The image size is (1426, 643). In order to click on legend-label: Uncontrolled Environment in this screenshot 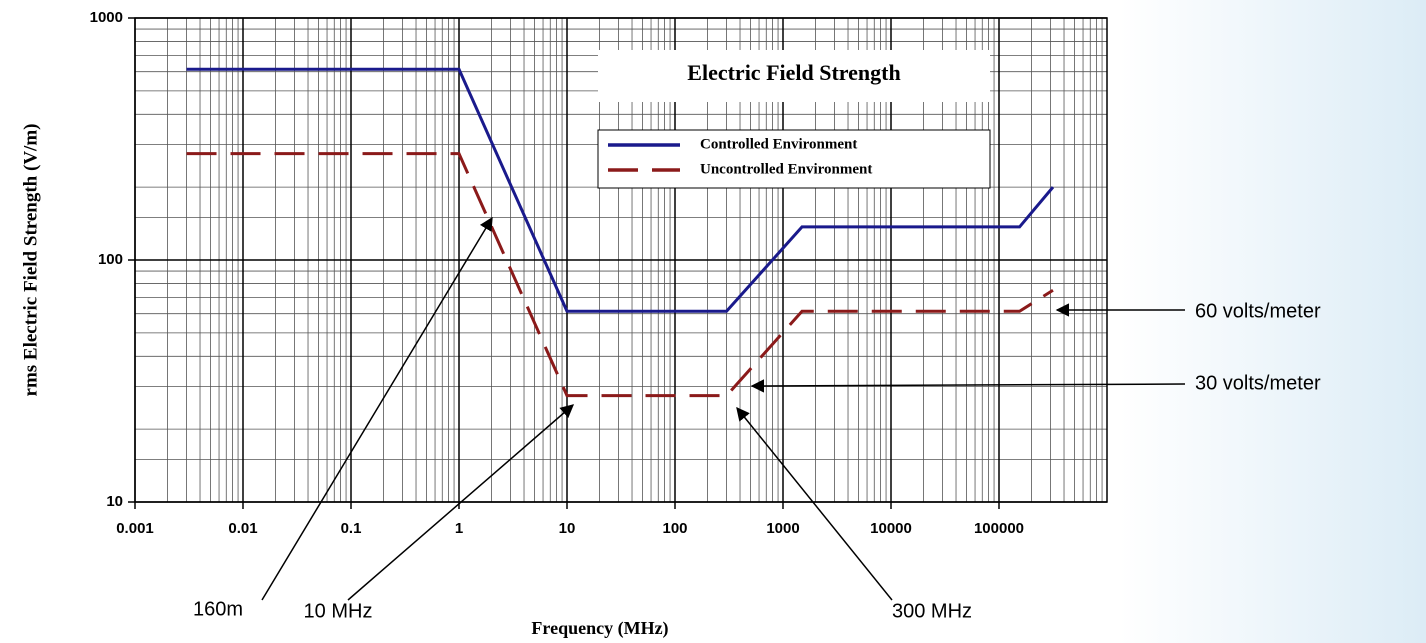, I will do `click(786, 169)`.